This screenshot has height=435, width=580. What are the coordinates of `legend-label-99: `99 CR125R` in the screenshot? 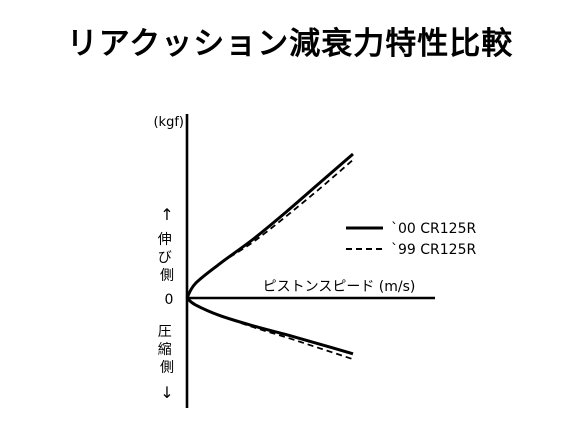 It's located at (433, 250).